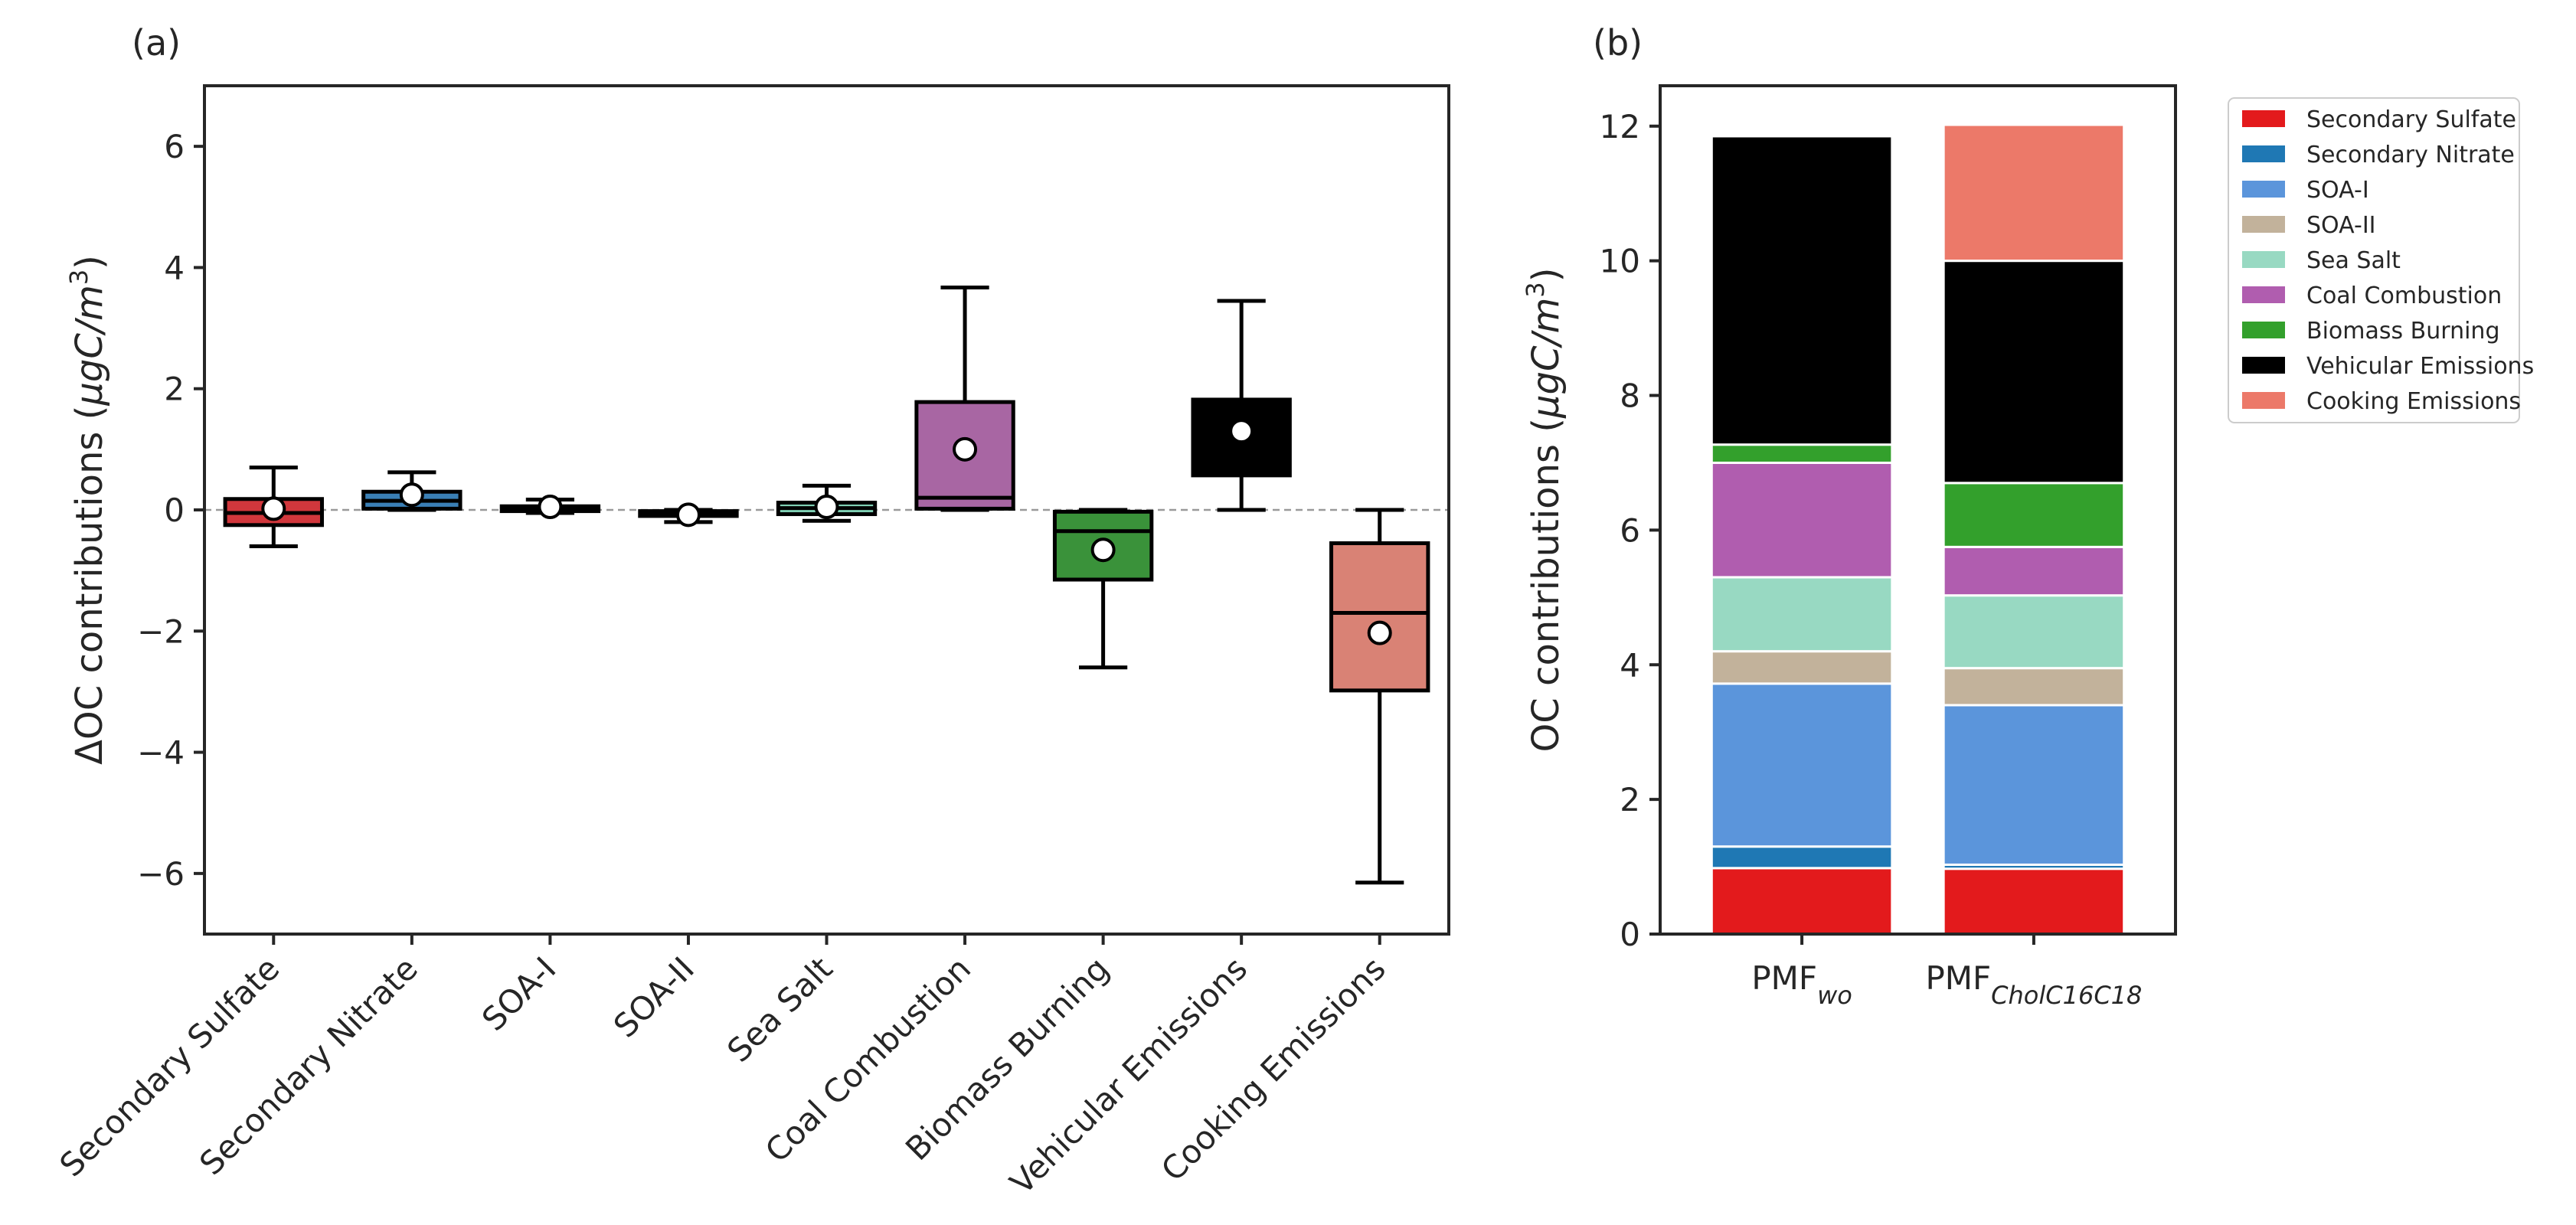 Image resolution: width=2576 pixels, height=1225 pixels. What do you see at coordinates (1544, 510) in the screenshot?
I see `panel-b-y-axis-label: OC contributions (μgC/m3)` at bounding box center [1544, 510].